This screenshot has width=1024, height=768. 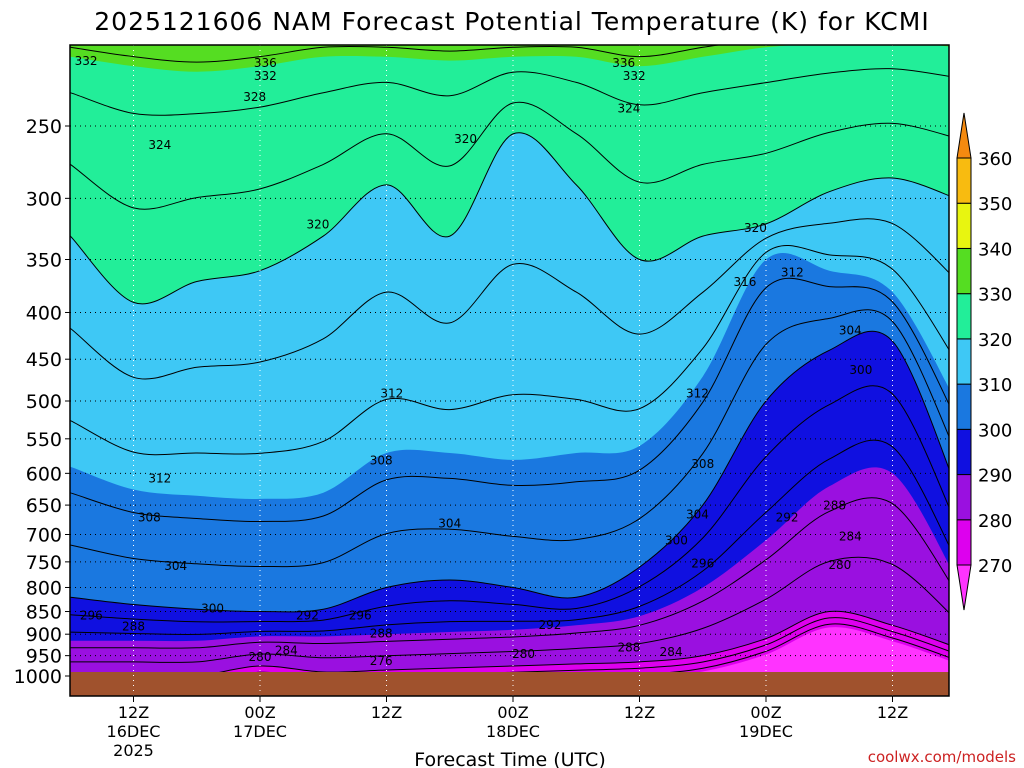 What do you see at coordinates (995, 295) in the screenshot?
I see `colorbar-label: 330` at bounding box center [995, 295].